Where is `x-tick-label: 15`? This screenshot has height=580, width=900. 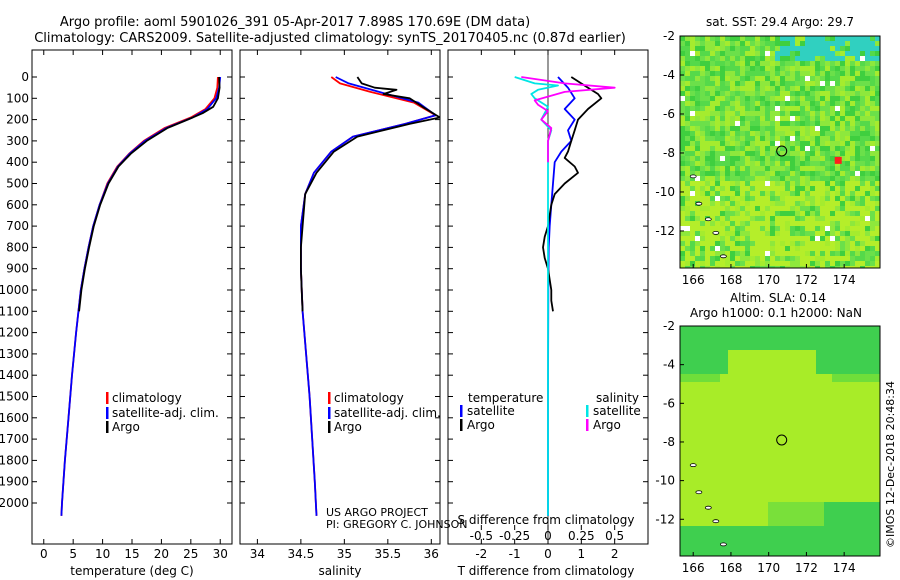 x-tick-label: 15 is located at coordinates (131, 554).